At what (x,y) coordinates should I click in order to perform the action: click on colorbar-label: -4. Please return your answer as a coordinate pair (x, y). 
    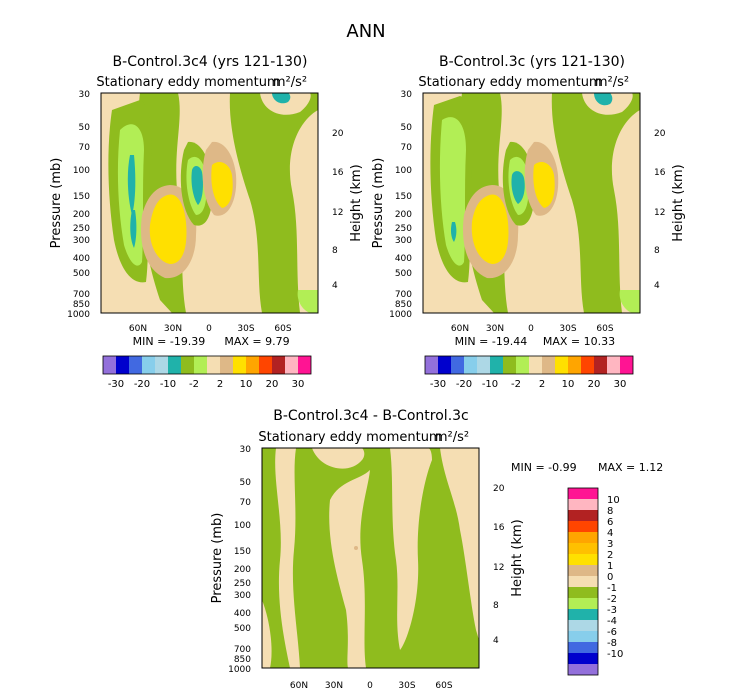
    Looking at the image, I should click on (612, 621).